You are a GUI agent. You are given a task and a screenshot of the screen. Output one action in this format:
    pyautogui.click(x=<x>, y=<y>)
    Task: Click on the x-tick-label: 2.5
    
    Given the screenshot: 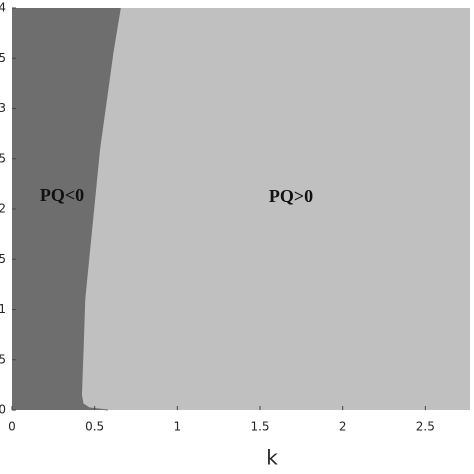 What is the action you would take?
    pyautogui.click(x=425, y=427)
    